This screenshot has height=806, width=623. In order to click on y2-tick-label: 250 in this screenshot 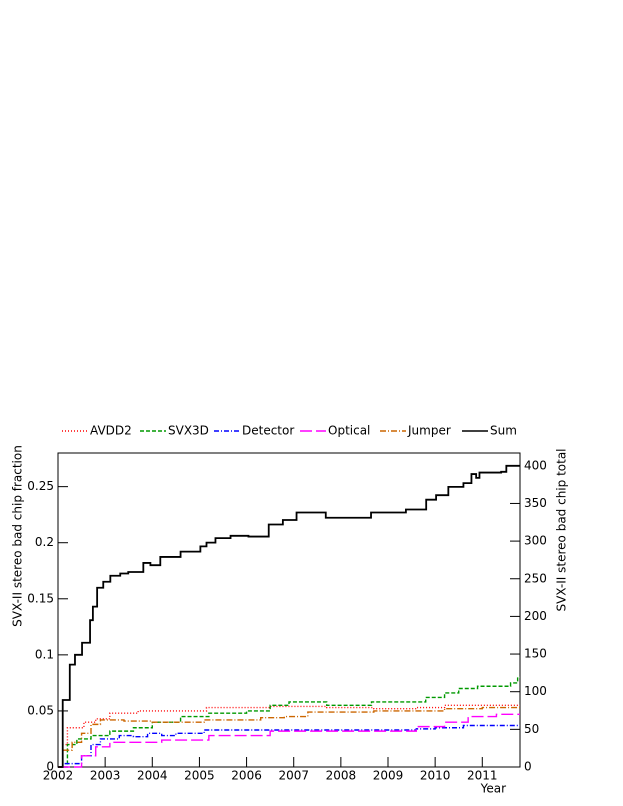, I will do `click(535, 578)`.